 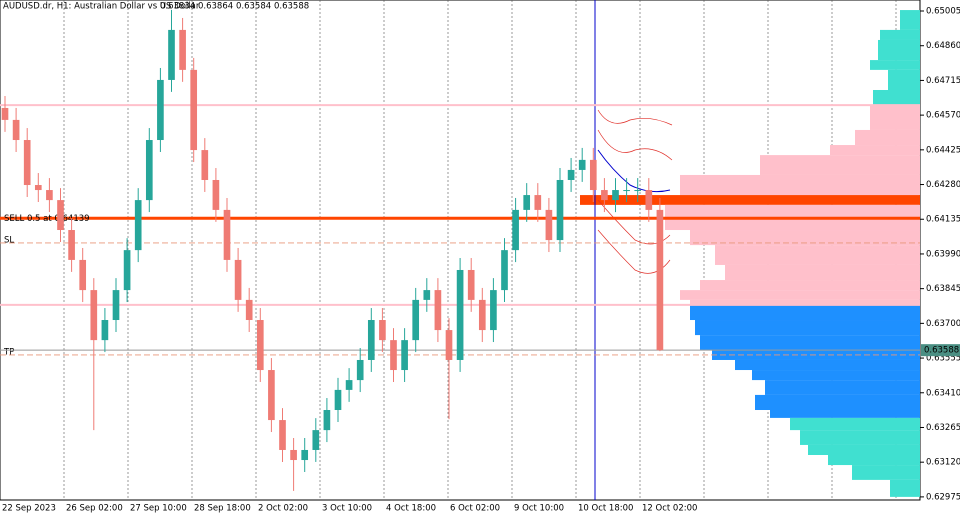 What do you see at coordinates (283, 509) in the screenshot?
I see `x-tick-label: 2 Oct 02:00` at bounding box center [283, 509].